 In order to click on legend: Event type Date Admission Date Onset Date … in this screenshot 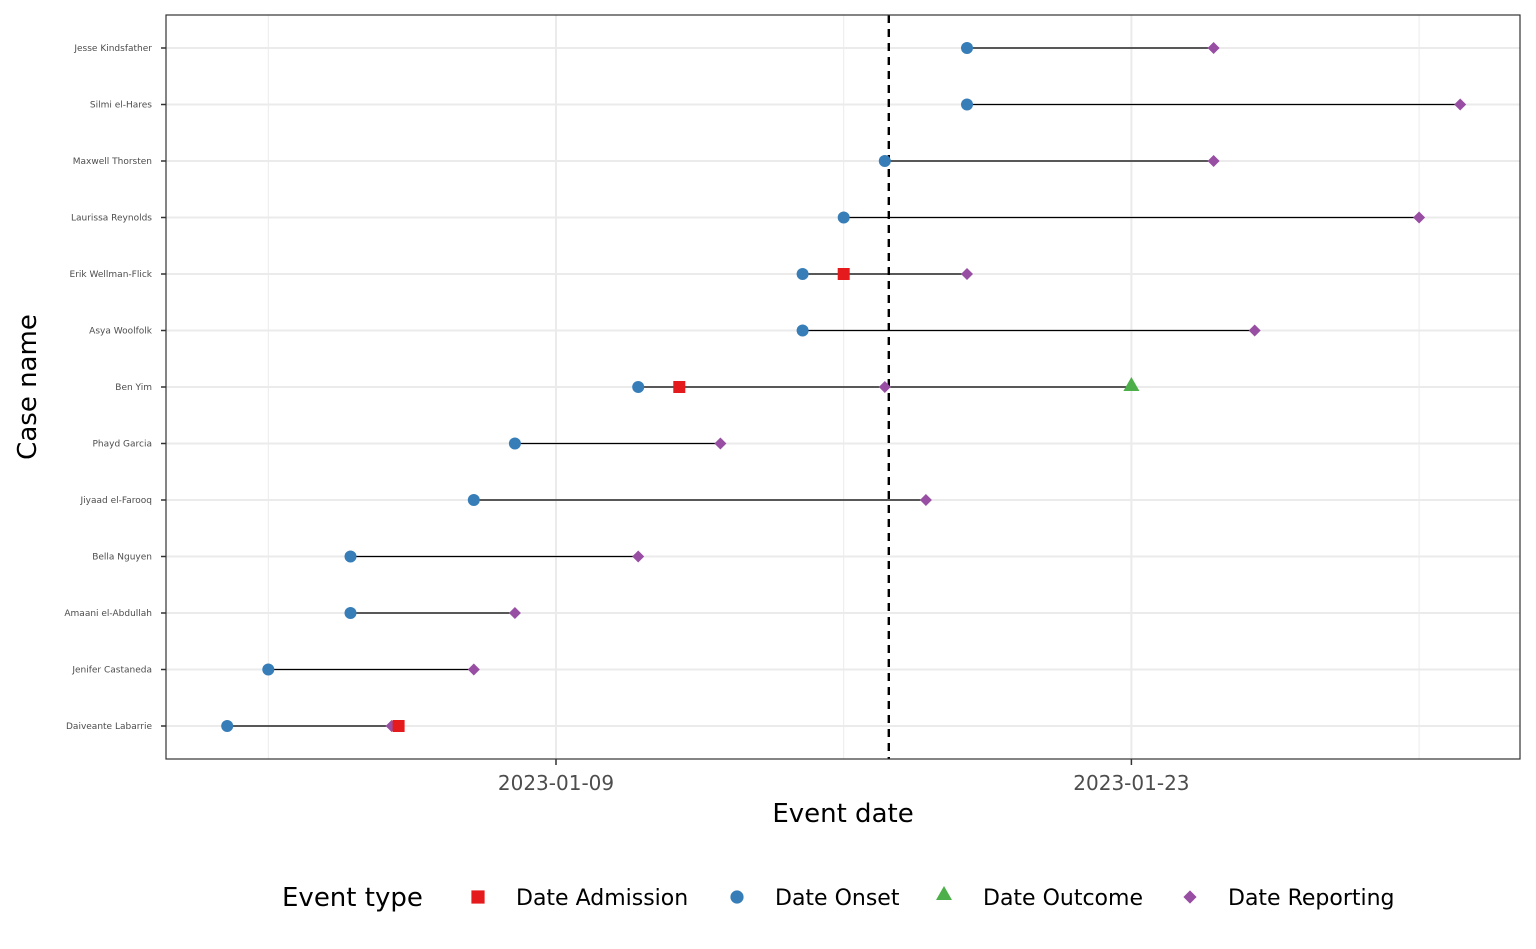, I will do `click(838, 898)`.